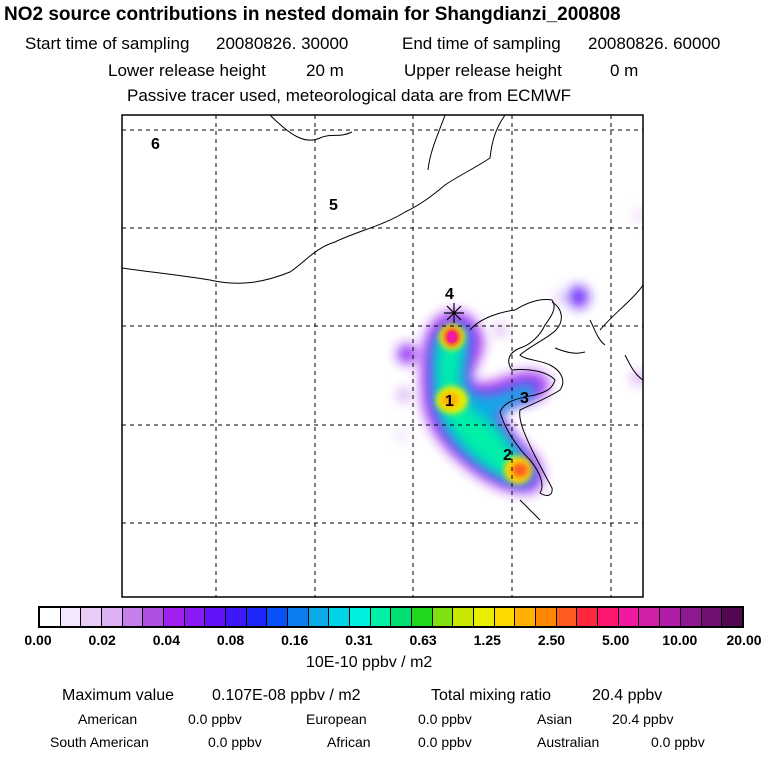 The image size is (768, 768). What do you see at coordinates (449, 401) in the screenshot?
I see `region-label-1: 1` at bounding box center [449, 401].